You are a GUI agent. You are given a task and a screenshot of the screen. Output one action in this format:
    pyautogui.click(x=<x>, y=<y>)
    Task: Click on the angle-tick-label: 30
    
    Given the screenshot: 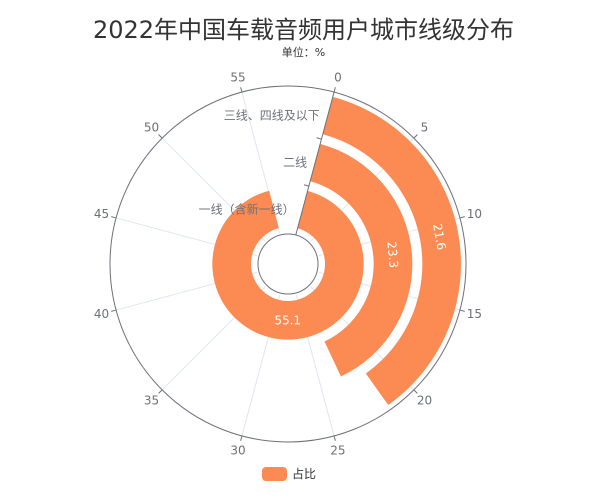 What is the action you would take?
    pyautogui.click(x=237, y=450)
    